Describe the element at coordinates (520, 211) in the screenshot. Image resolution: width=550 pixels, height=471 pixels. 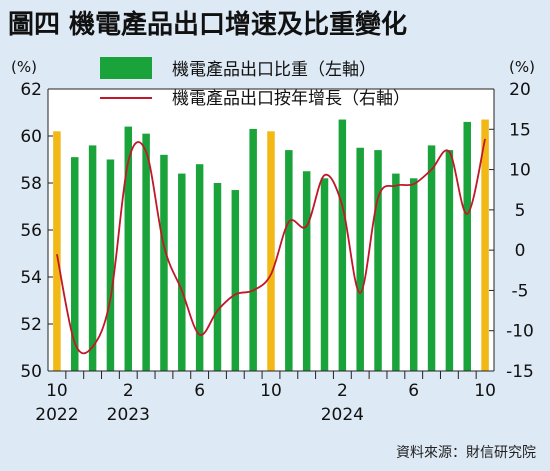
I see `right-tick-label: 5` at that location.